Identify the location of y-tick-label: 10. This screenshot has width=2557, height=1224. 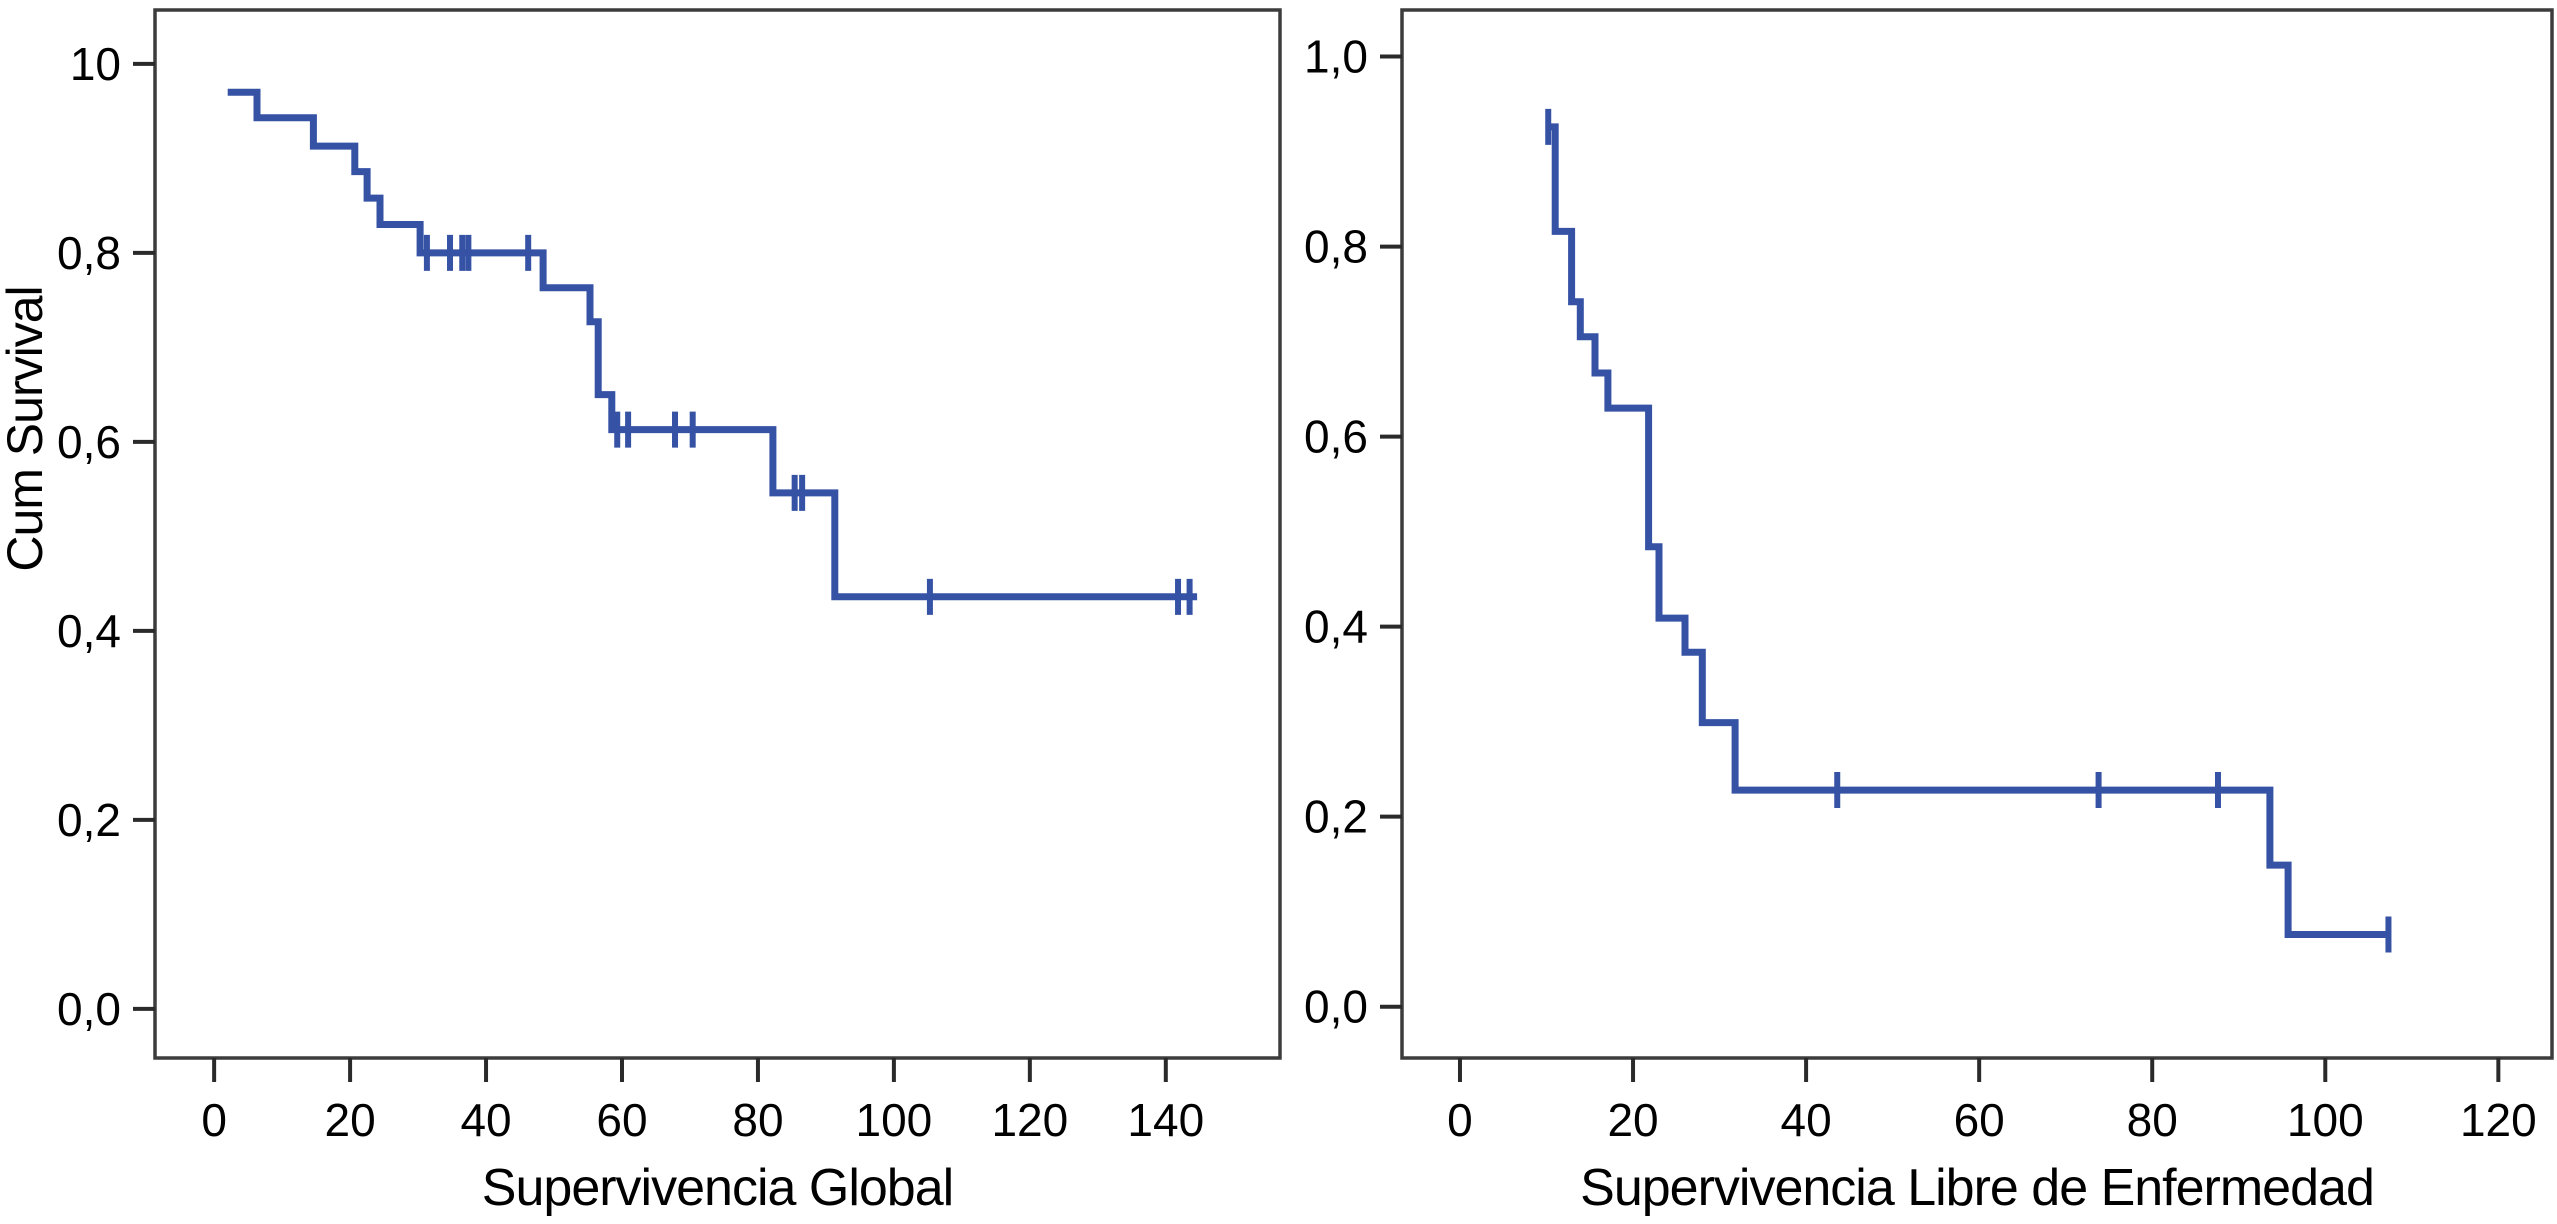
(95, 64).